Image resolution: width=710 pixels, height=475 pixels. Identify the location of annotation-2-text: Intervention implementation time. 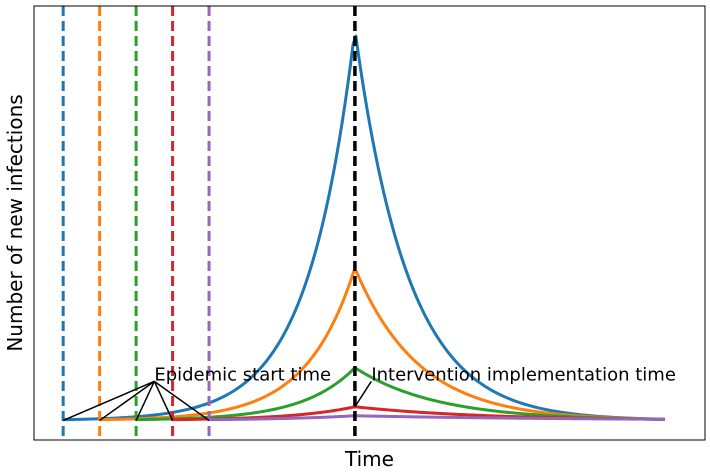
(523, 374).